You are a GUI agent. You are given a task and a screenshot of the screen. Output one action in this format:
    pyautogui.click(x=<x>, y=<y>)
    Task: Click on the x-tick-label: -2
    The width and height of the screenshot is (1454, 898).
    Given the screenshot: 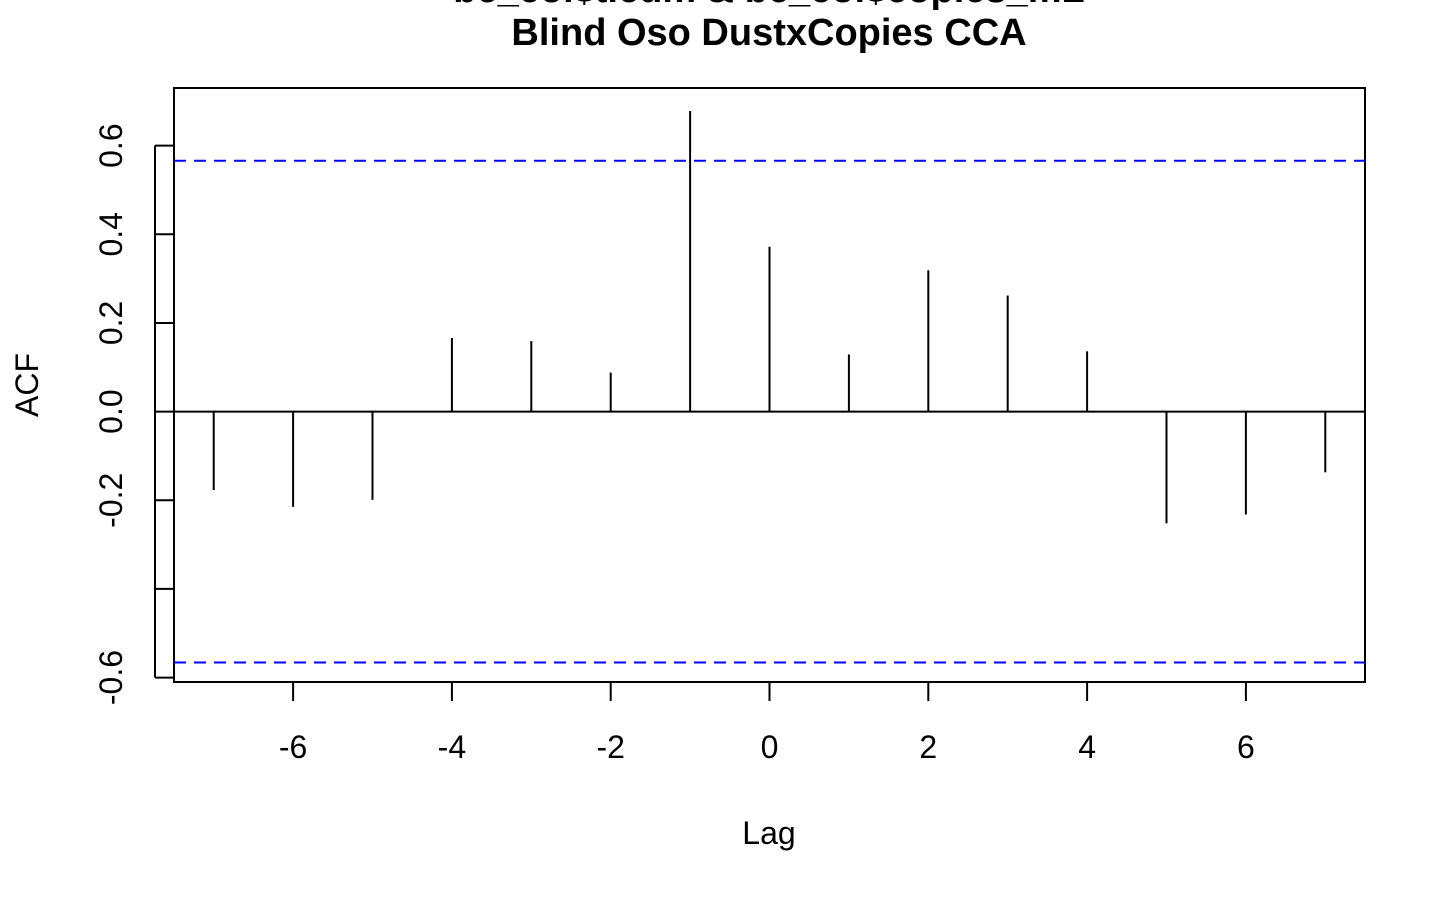 What is the action you would take?
    pyautogui.click(x=610, y=747)
    